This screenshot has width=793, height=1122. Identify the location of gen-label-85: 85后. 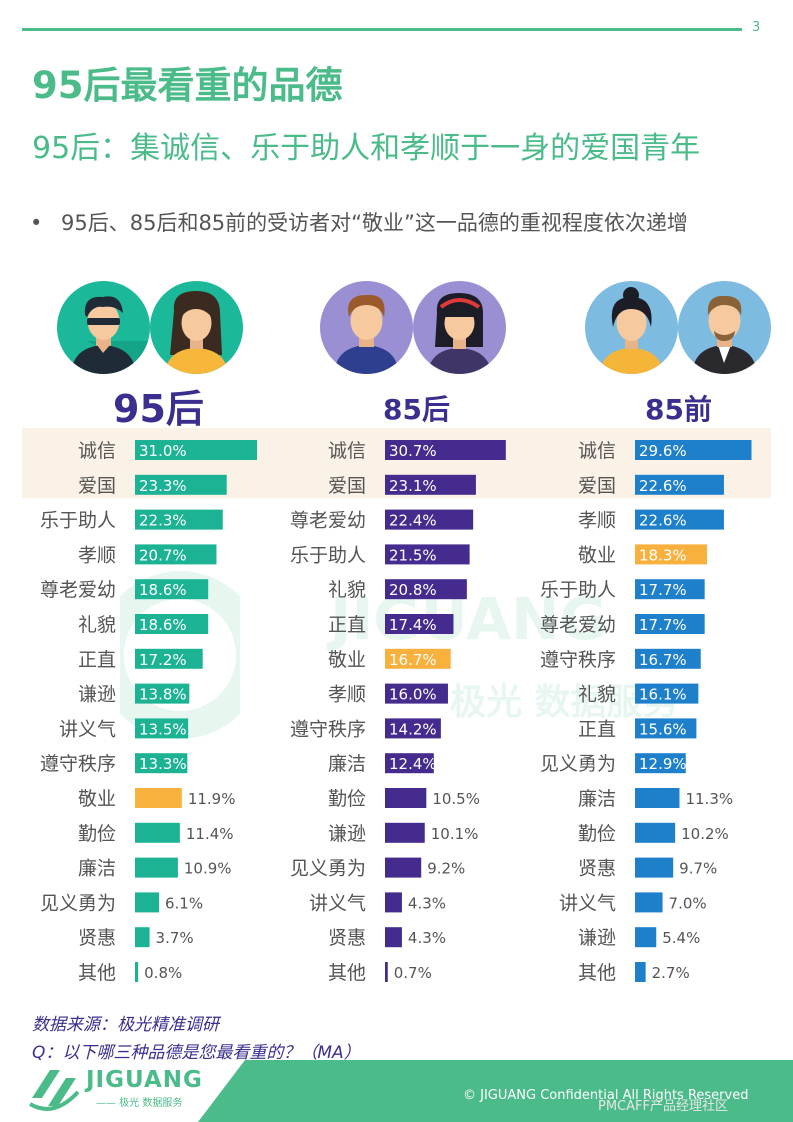
(416, 409).